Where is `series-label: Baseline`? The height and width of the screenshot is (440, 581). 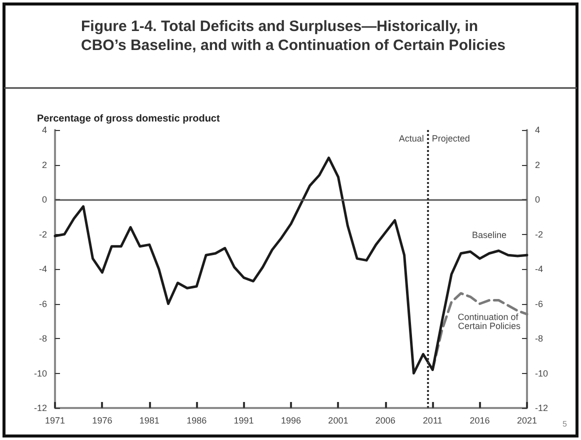
series-label: Baseline is located at coordinates (489, 235).